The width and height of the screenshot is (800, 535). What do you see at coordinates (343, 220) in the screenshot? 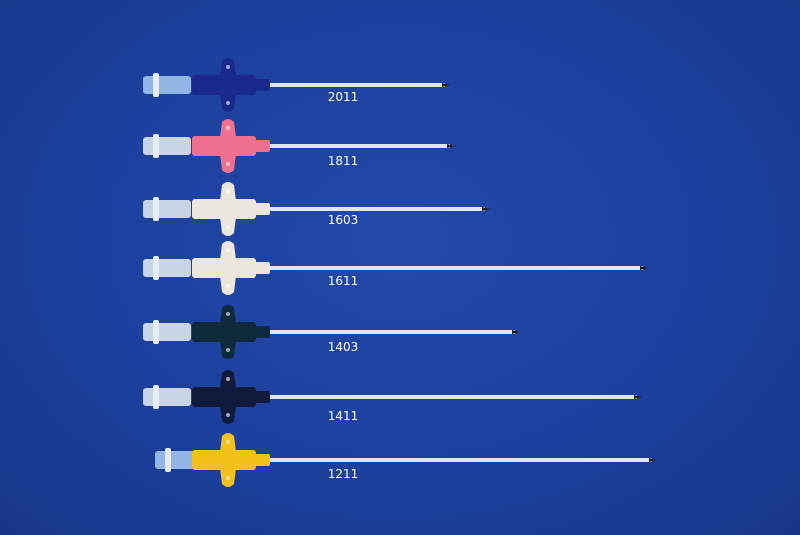
I see `catheter-label: 1603` at bounding box center [343, 220].